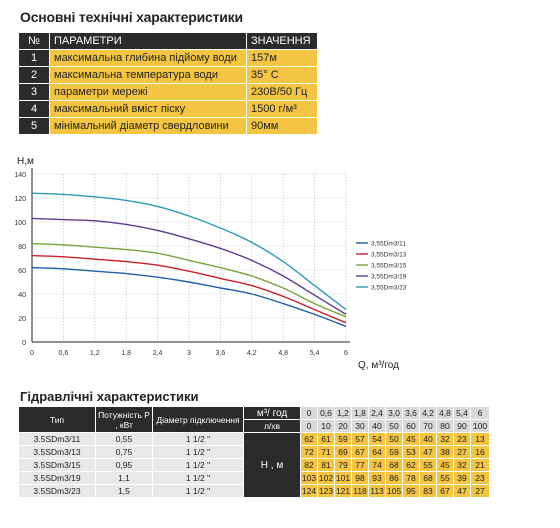 The image size is (560, 528). I want to click on hyd-h-cell: 113, so click(377, 491).